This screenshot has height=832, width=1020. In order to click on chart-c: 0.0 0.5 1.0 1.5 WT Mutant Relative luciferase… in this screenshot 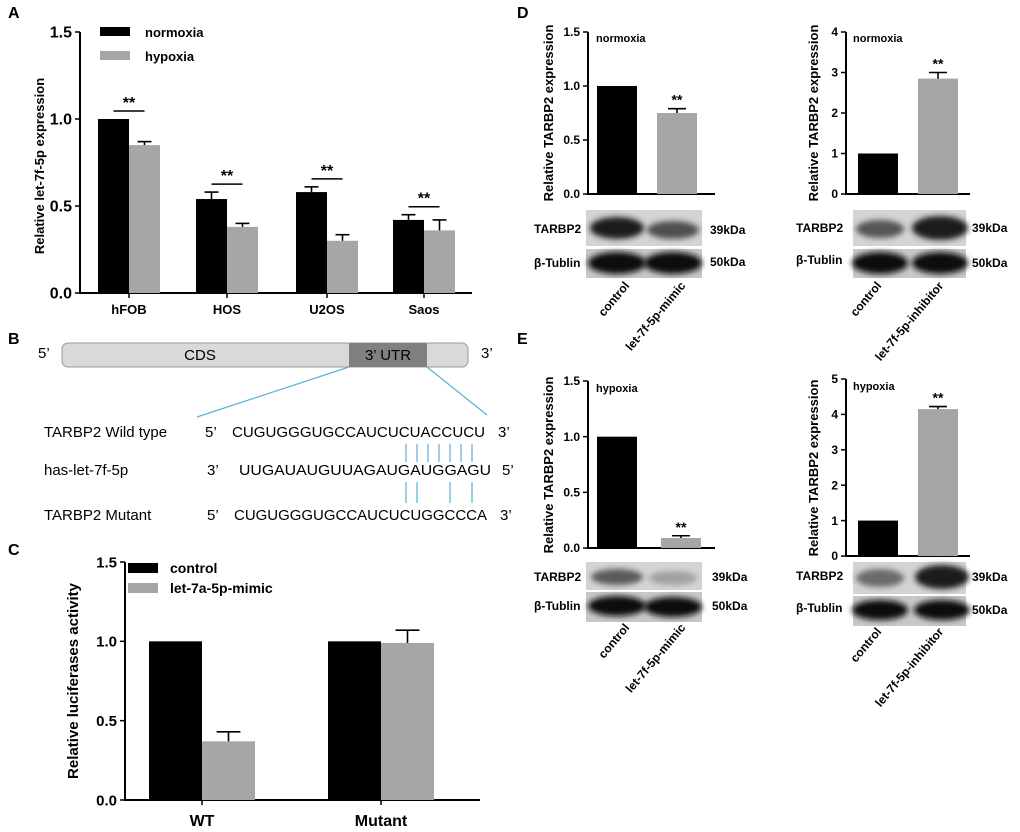, I will do `click(272, 692)`.